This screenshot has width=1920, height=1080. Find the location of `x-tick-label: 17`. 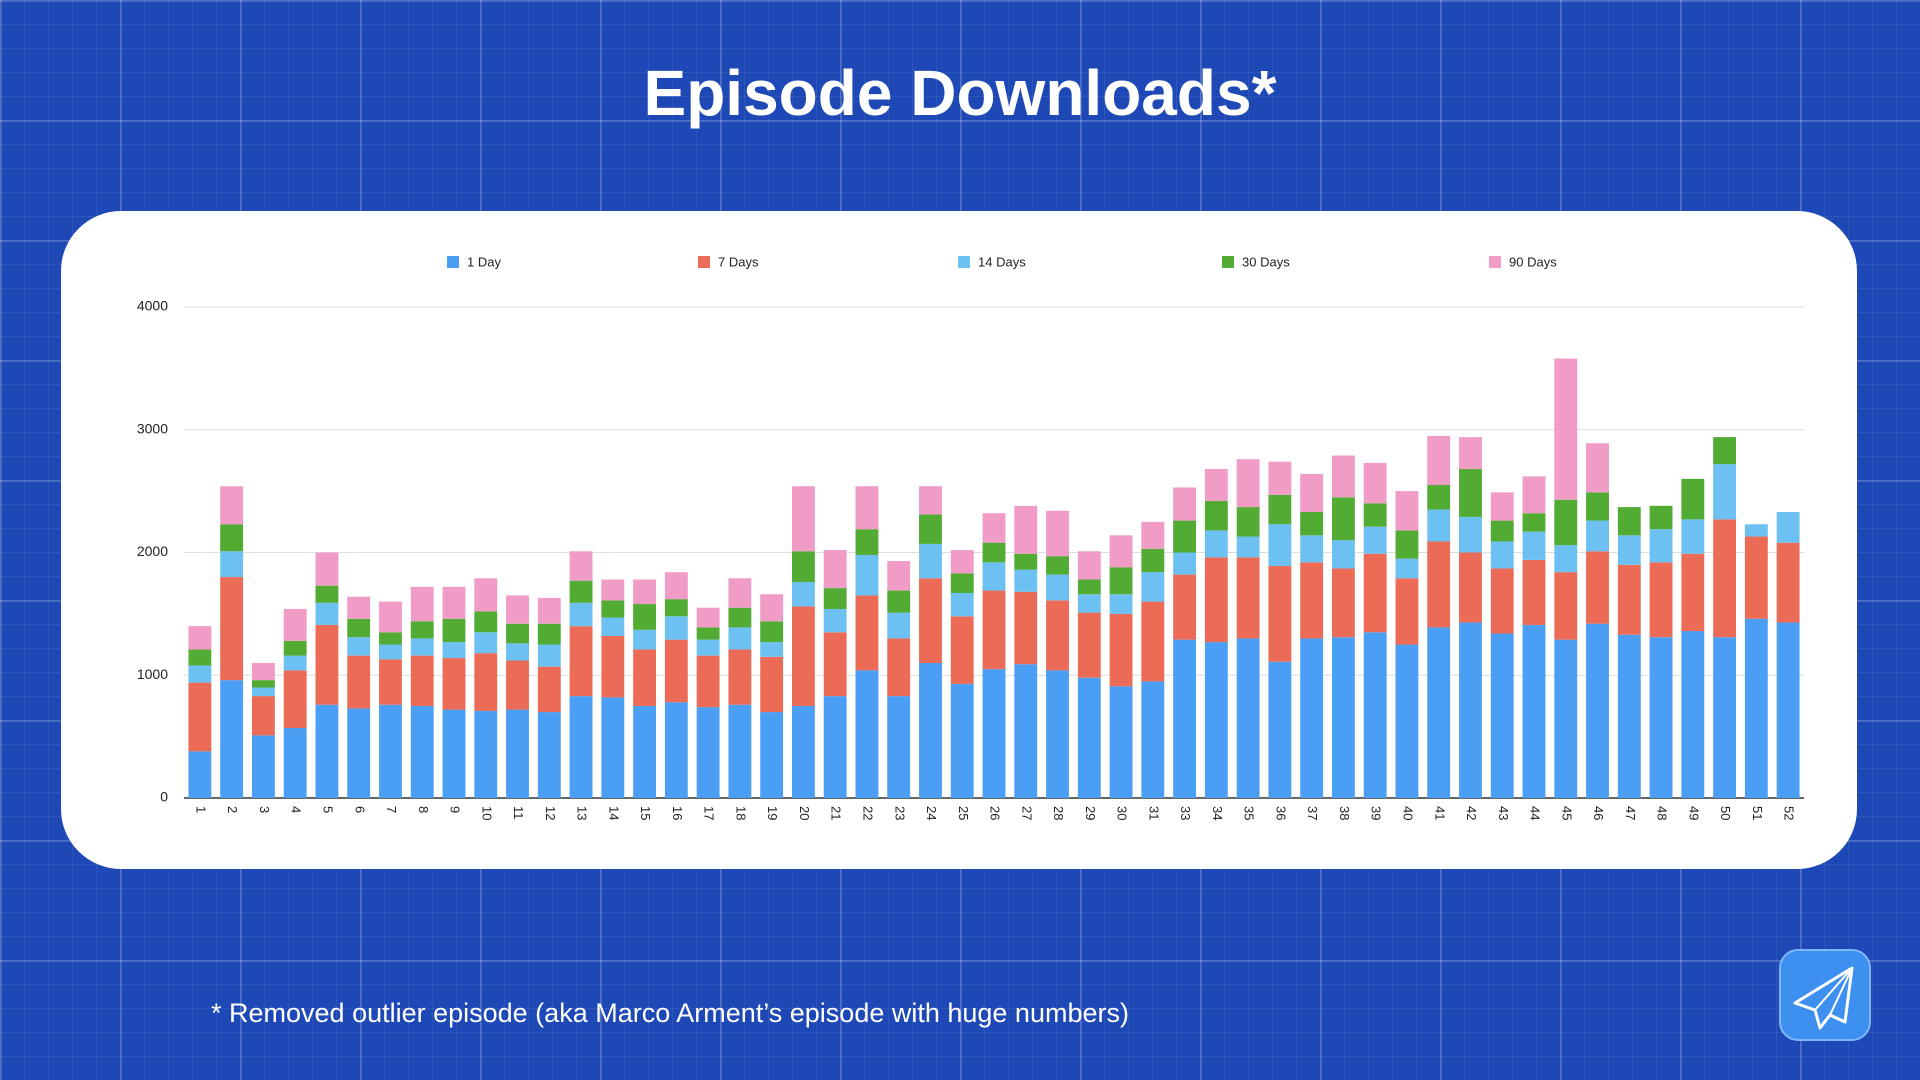

x-tick-label: 17 is located at coordinates (709, 813).